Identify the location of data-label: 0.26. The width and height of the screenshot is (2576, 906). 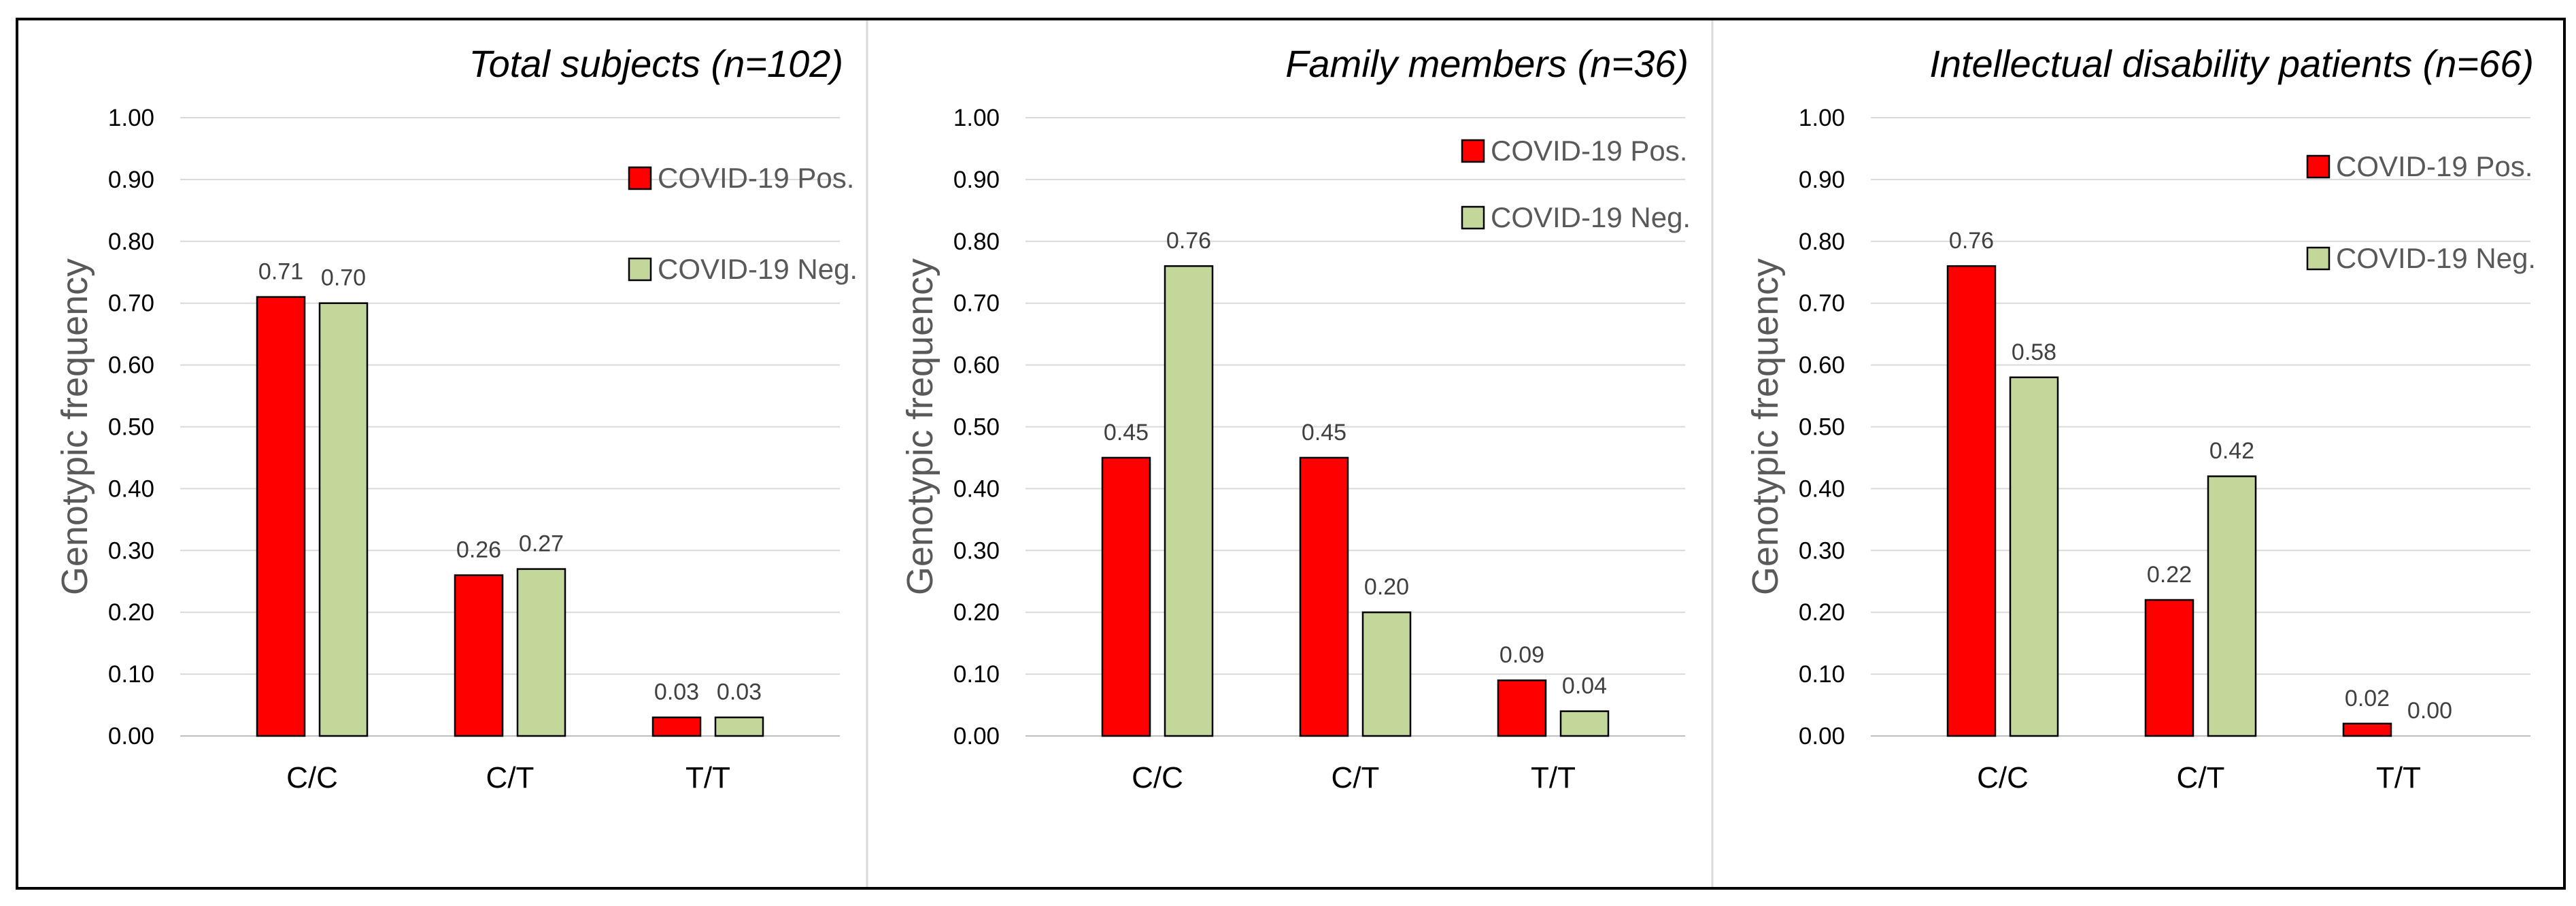
(478, 550).